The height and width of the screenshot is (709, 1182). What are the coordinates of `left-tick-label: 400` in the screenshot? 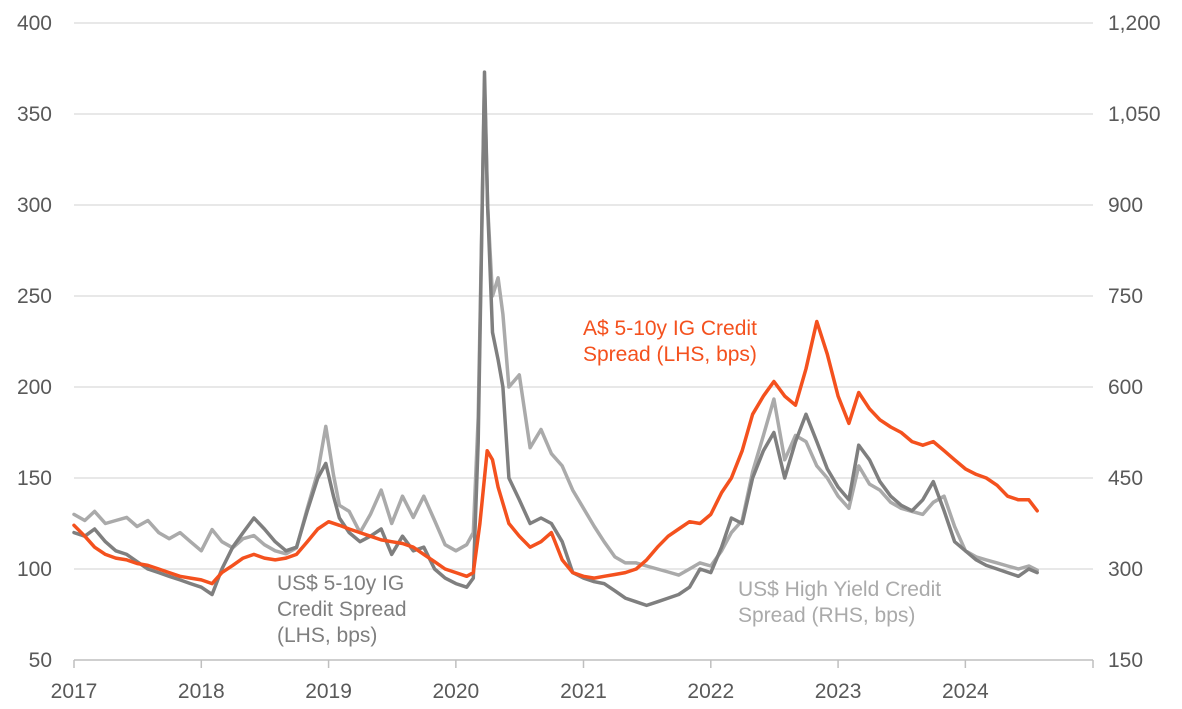 It's located at (34, 23).